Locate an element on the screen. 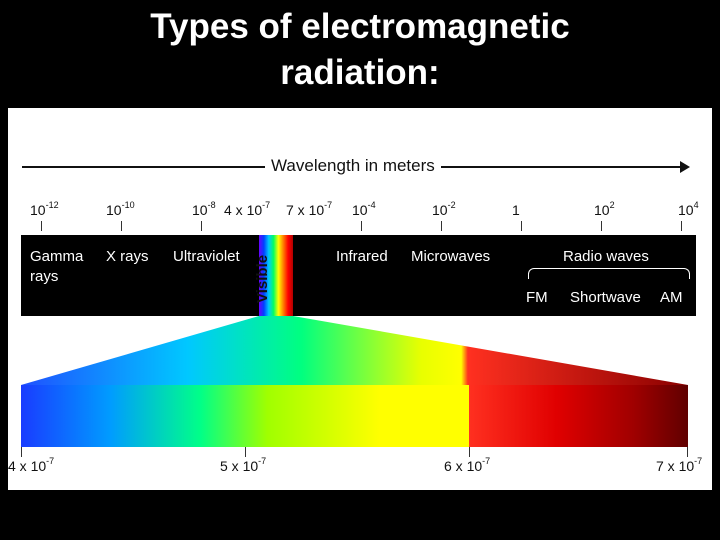  top-tick-label: 10⁴ is located at coordinates (688, 209).